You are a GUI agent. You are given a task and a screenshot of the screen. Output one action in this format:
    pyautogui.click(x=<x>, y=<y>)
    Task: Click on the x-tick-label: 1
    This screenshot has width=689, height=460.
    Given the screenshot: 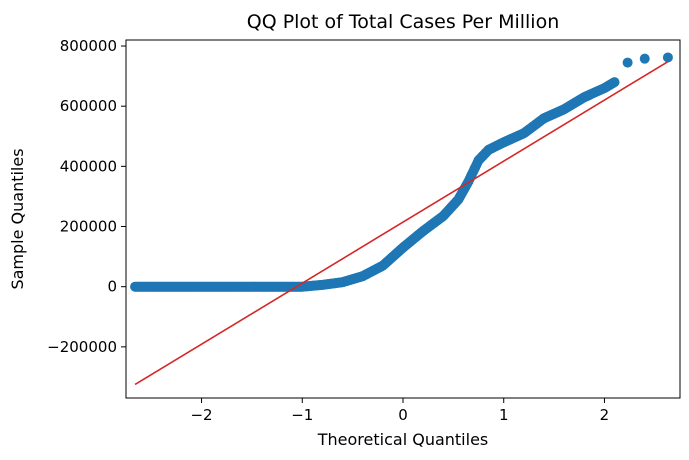 What is the action you would take?
    pyautogui.click(x=504, y=415)
    